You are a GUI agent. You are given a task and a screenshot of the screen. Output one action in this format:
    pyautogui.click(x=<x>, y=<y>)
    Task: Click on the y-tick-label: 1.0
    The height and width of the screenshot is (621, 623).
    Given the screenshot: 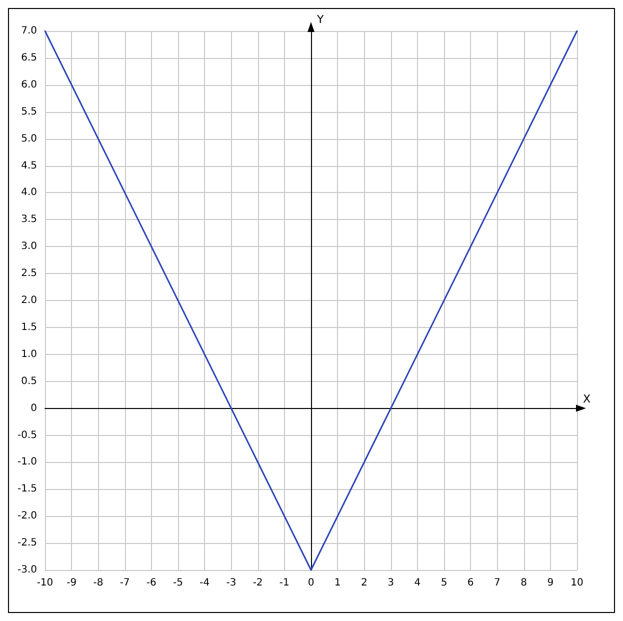 What is the action you would take?
    pyautogui.click(x=29, y=354)
    